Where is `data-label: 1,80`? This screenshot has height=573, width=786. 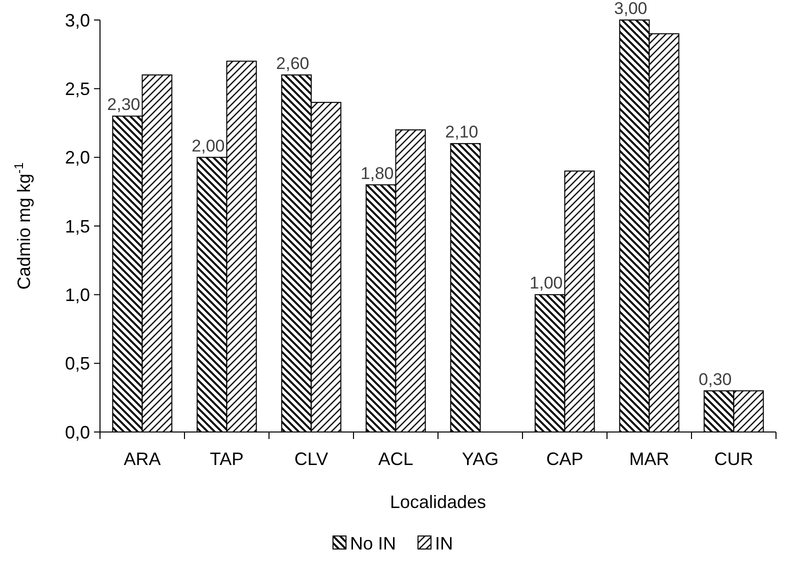
data-label: 1,80 is located at coordinates (377, 173).